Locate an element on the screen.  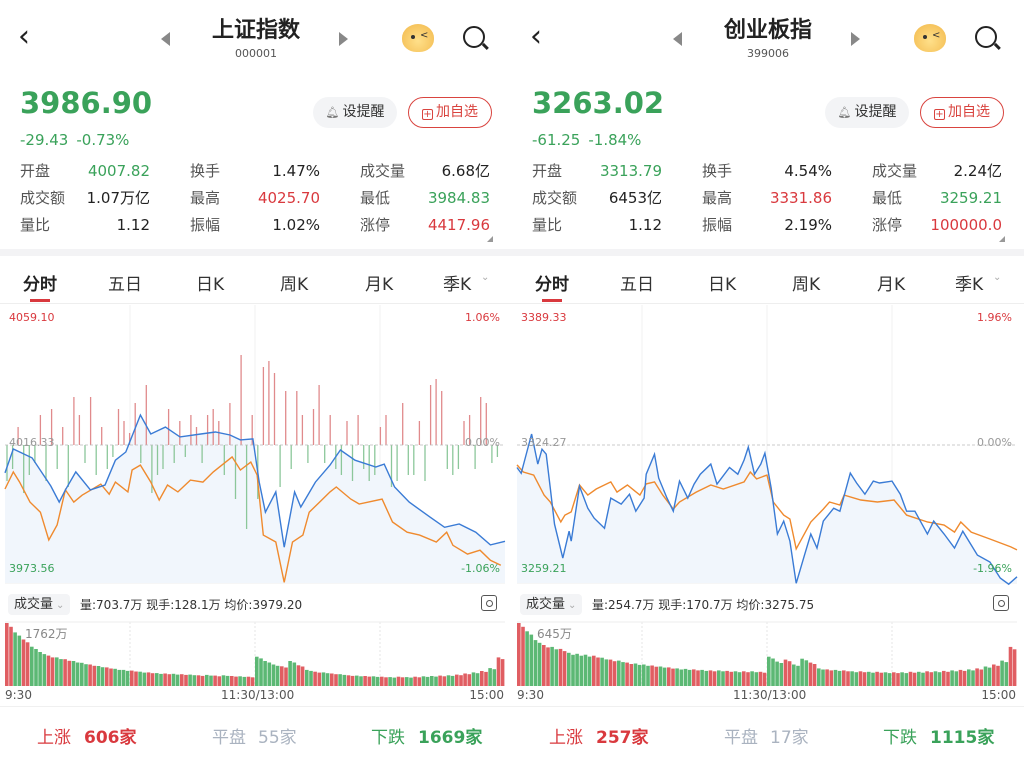
stat-label: 振幅 is located at coordinates (717, 225).